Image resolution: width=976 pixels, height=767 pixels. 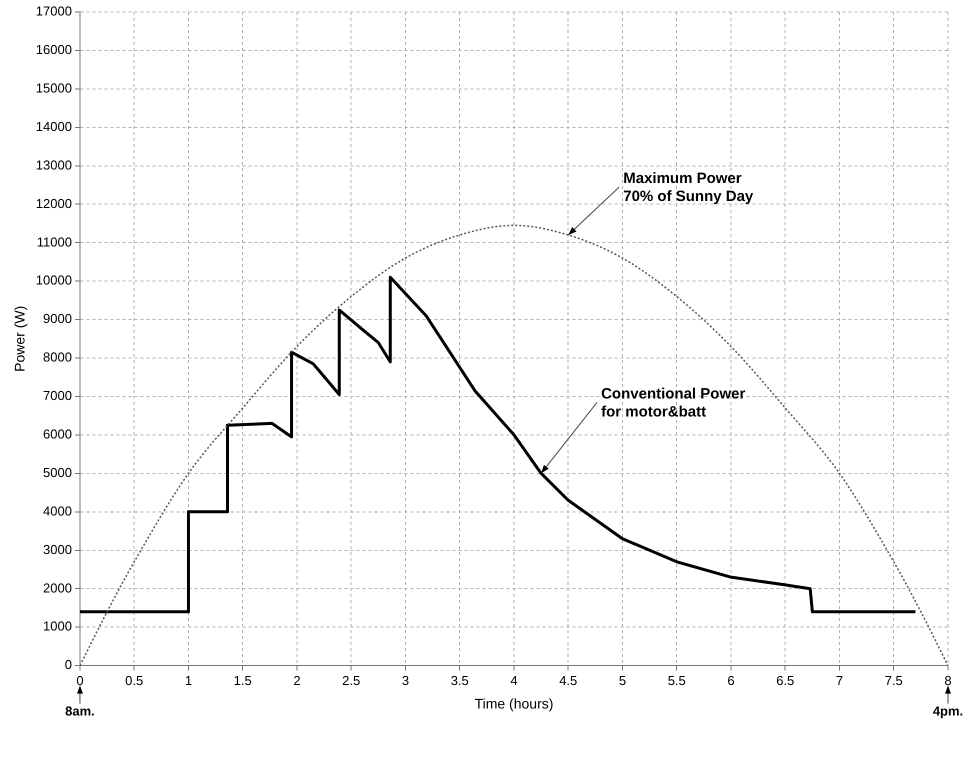 What do you see at coordinates (54, 242) in the screenshot?
I see `y-tick-label: 11000` at bounding box center [54, 242].